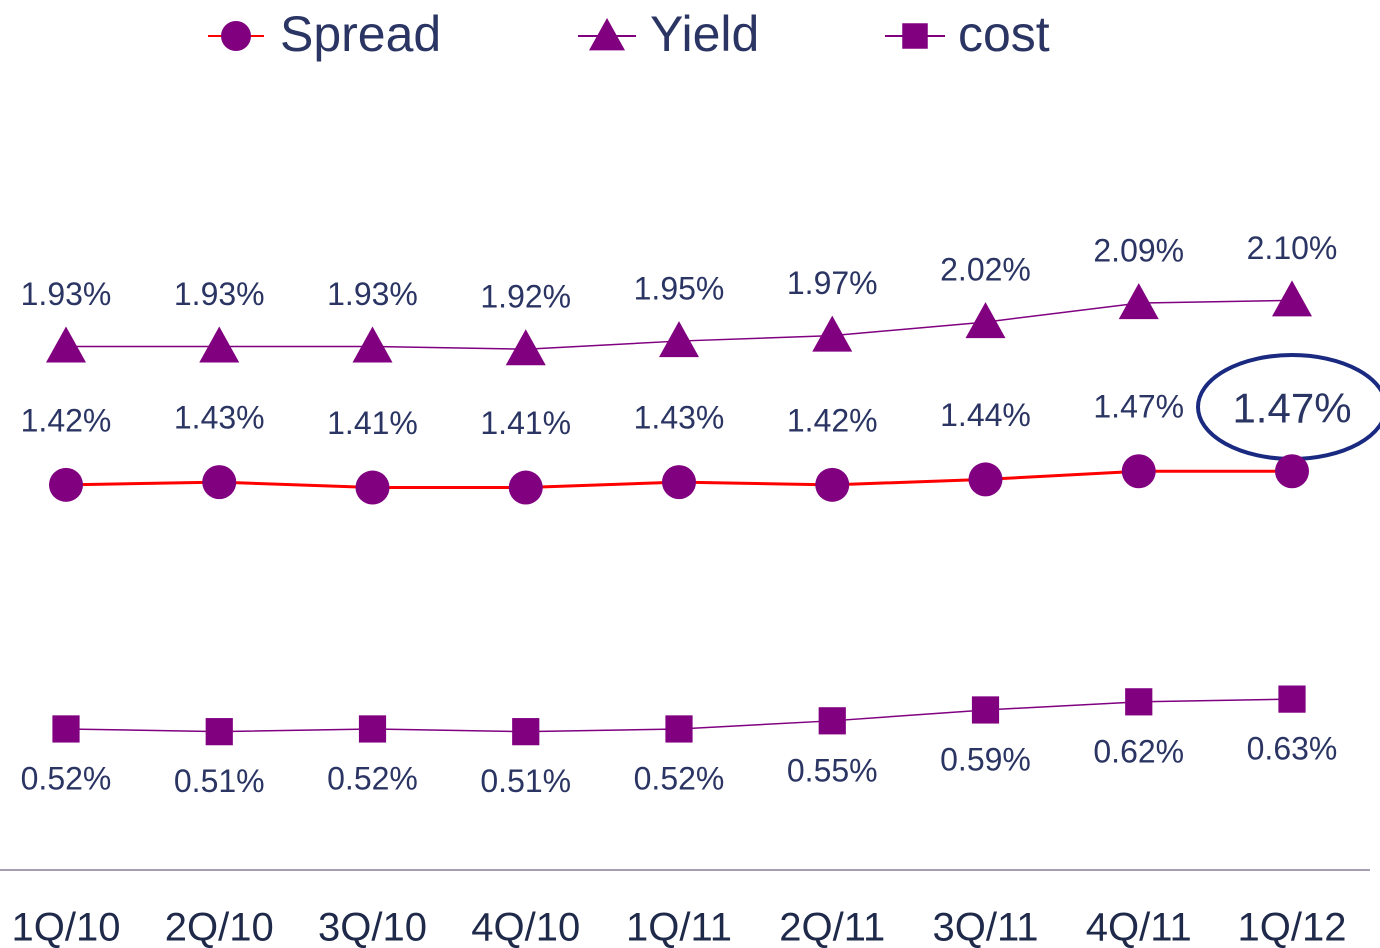 This screenshot has height=948, width=1380. What do you see at coordinates (1004, 34) in the screenshot?
I see `legend-label: cost` at bounding box center [1004, 34].